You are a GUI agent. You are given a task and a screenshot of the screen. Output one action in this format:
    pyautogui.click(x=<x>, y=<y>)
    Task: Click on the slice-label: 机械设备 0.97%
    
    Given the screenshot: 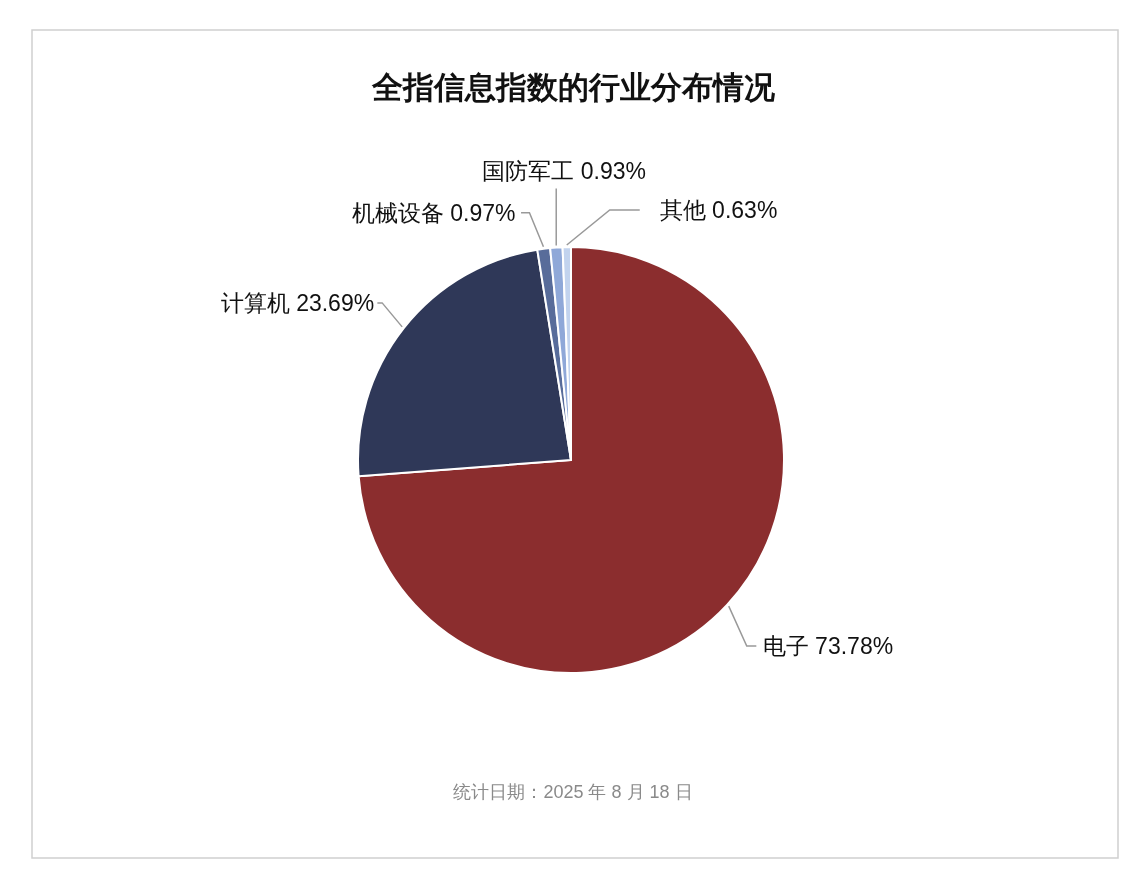 What is the action you would take?
    pyautogui.click(x=433, y=212)
    